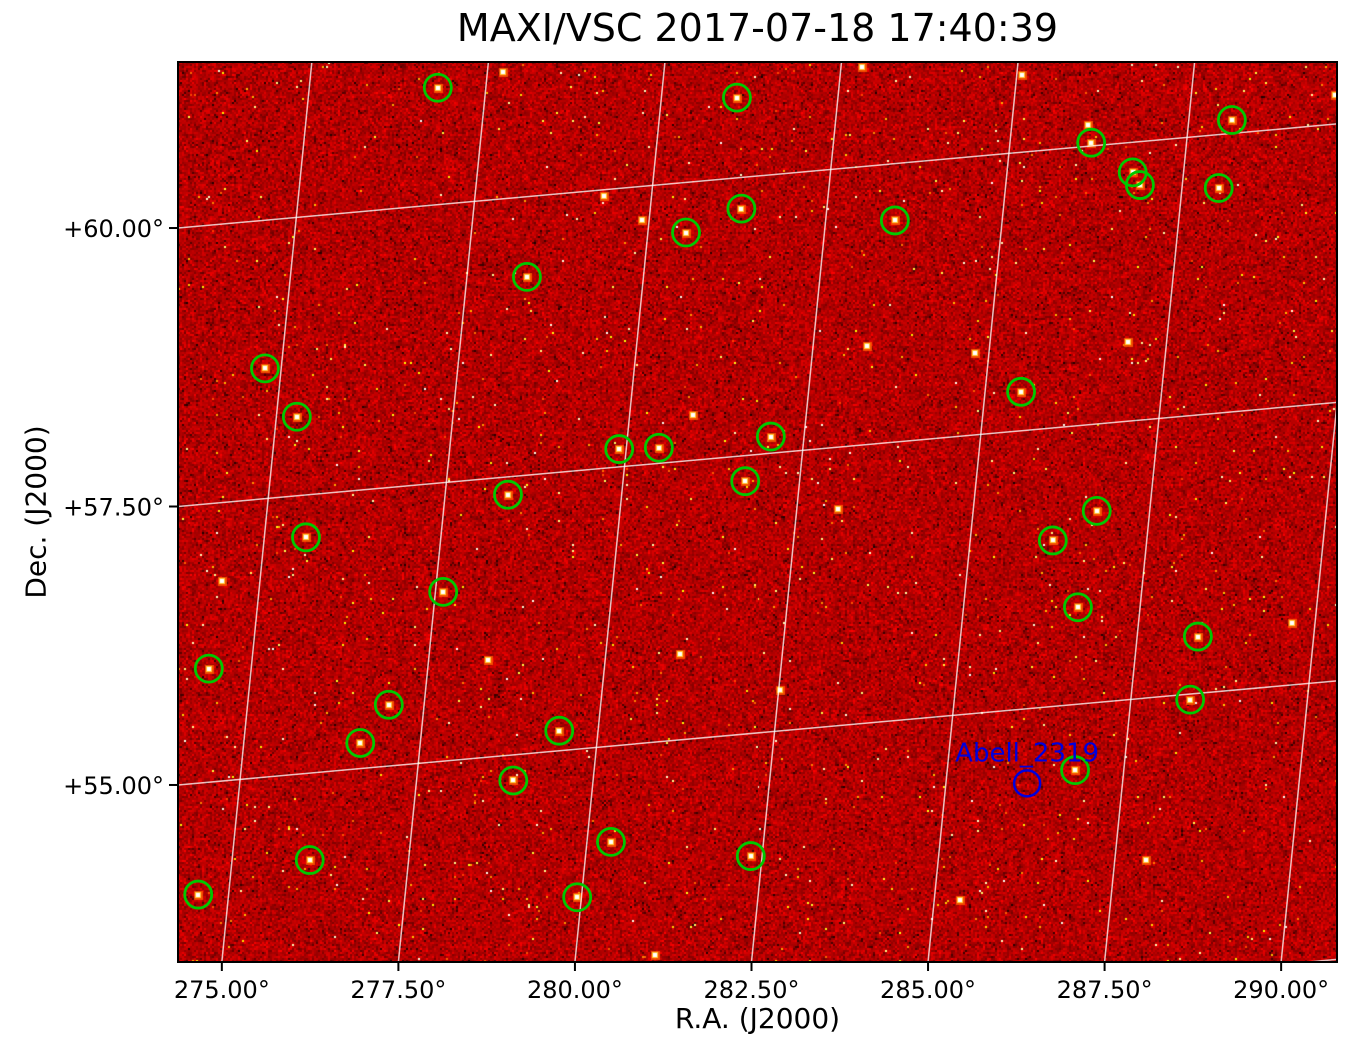 Image resolution: width=1359 pixels, height=1043 pixels. What do you see at coordinates (1281, 990) in the screenshot?
I see `x-tick-label: 290.00°` at bounding box center [1281, 990].